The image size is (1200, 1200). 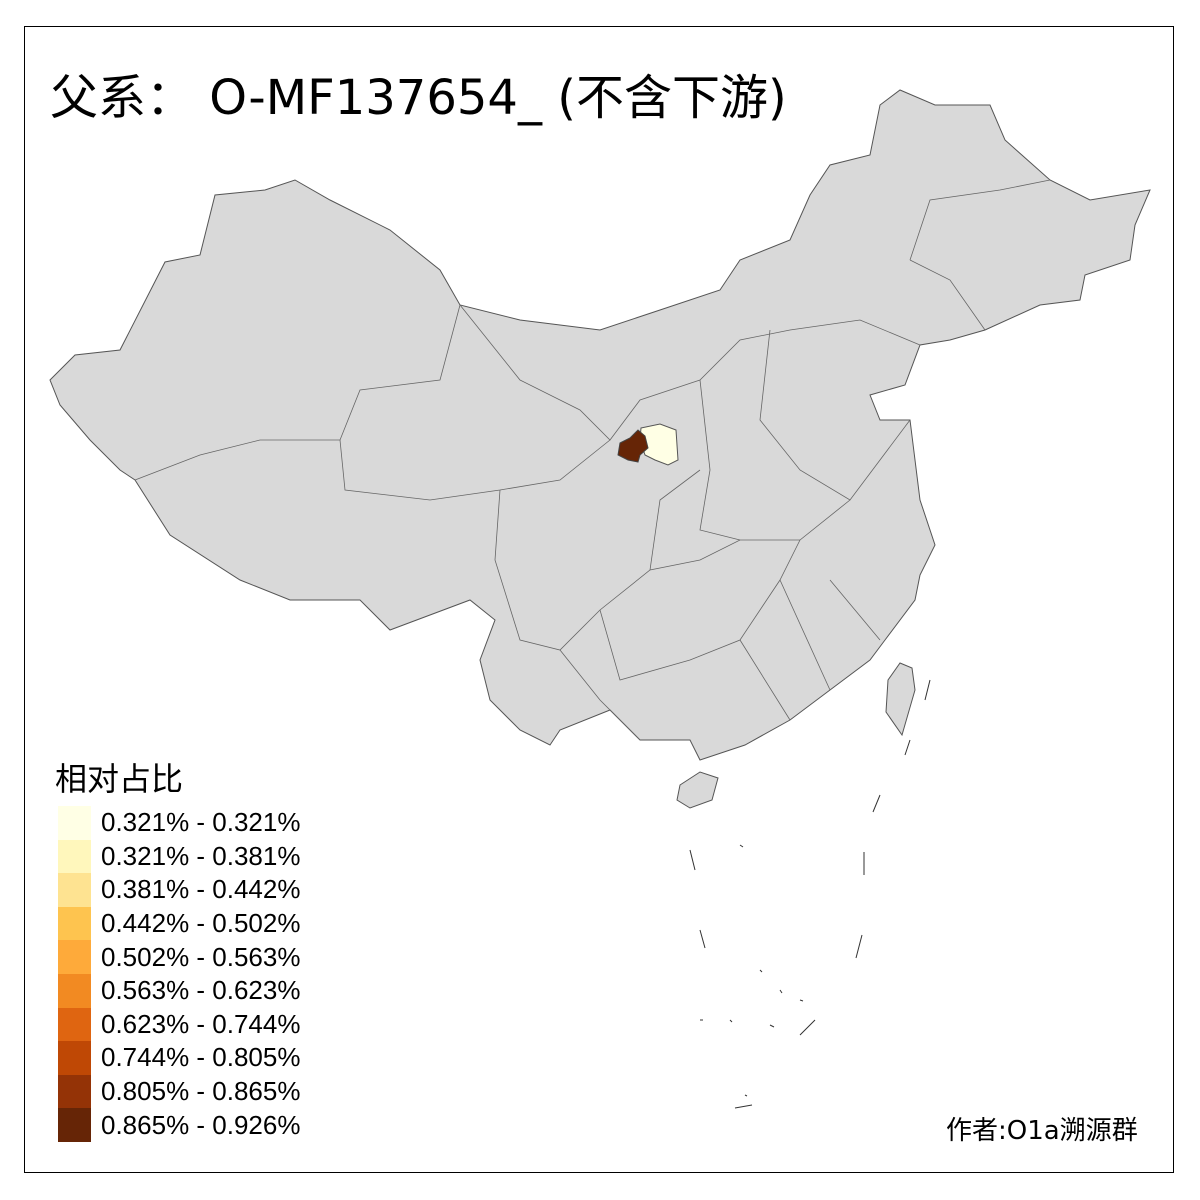 I want to click on south-china-sea-islands, so click(x=810, y=894).